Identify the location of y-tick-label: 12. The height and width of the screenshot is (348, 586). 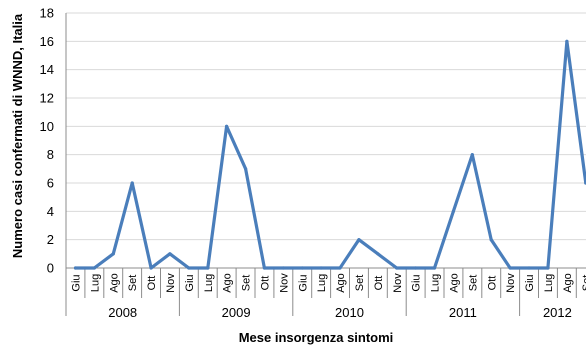
(47, 98).